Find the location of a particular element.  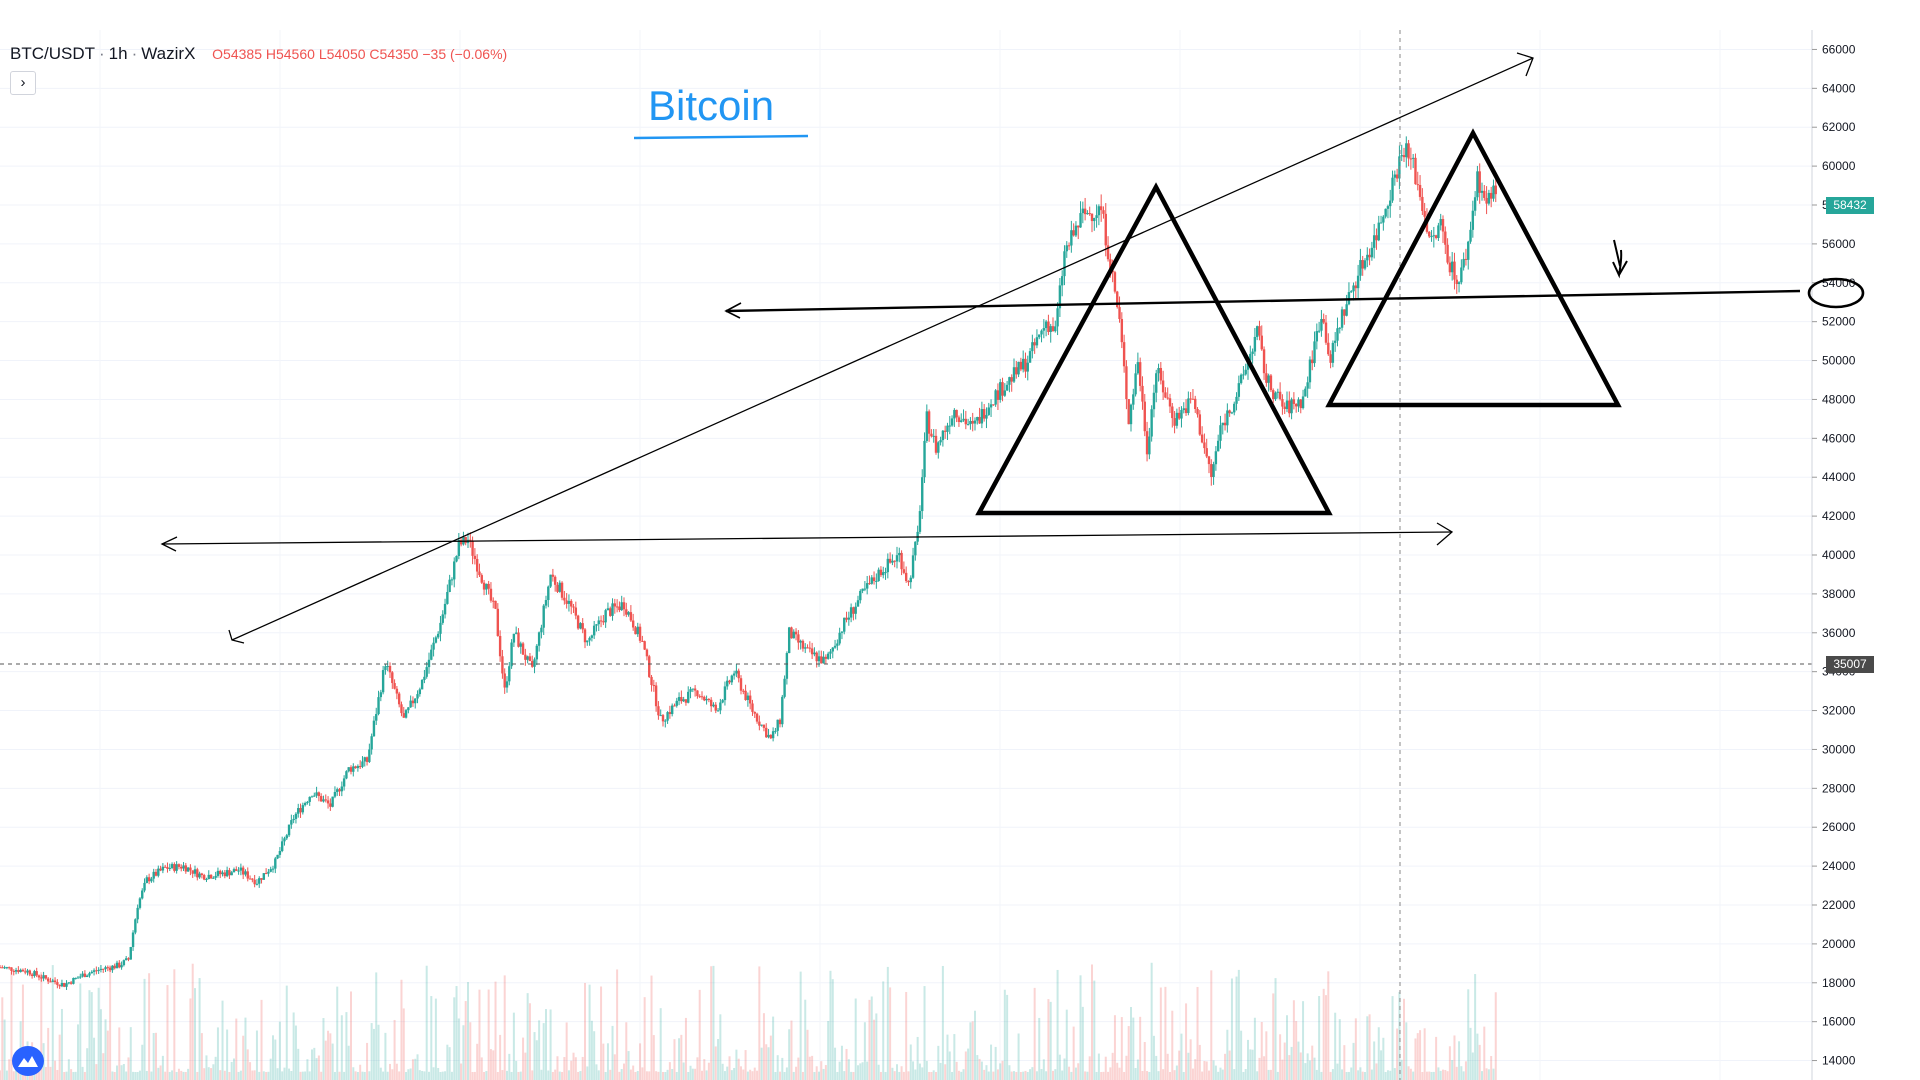

interval-label: 1h is located at coordinates (118, 53).